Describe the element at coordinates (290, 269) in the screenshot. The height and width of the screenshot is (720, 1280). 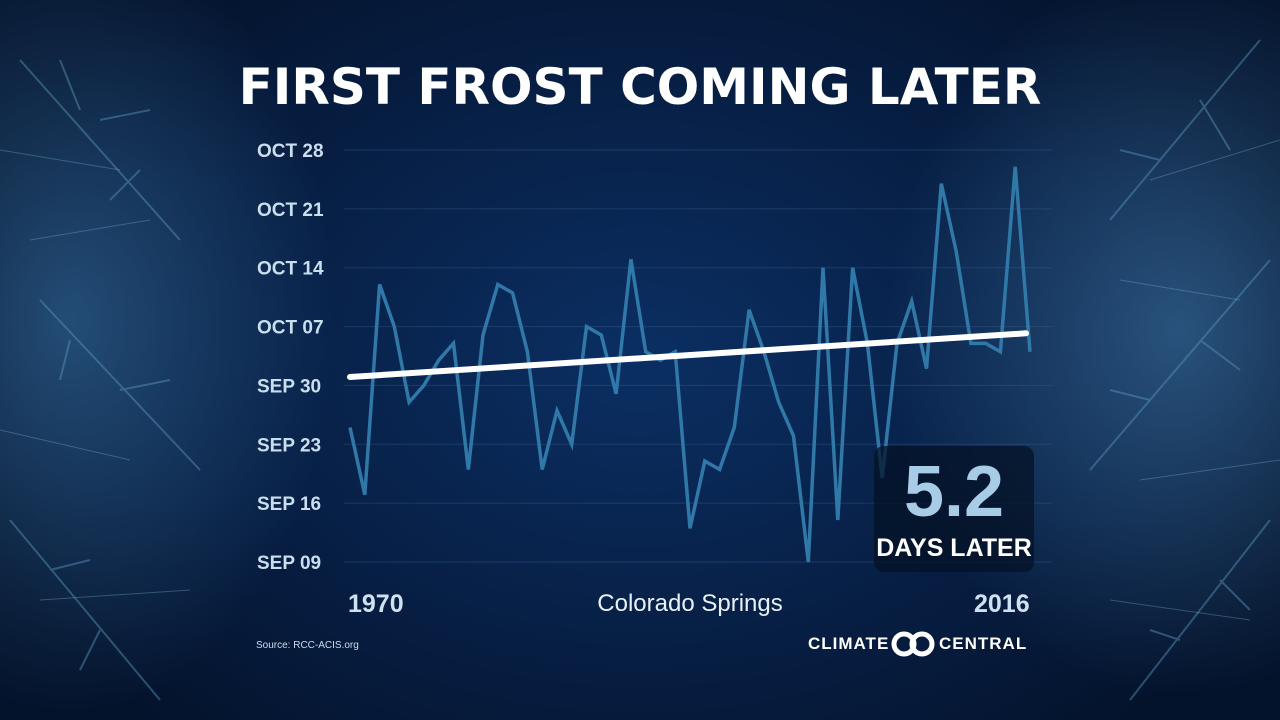
I see `y-tick-label: OCT 14` at that location.